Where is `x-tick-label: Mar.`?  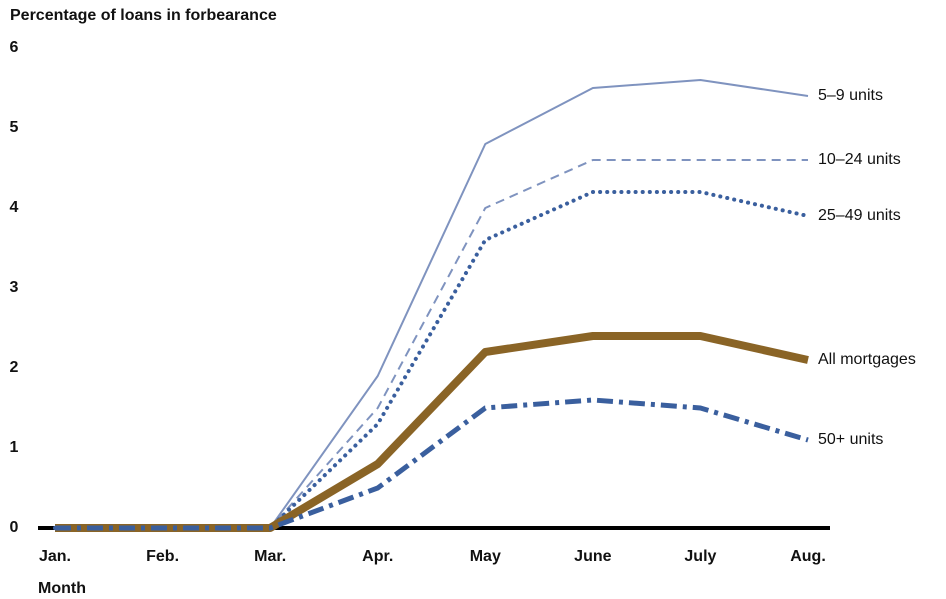
x-tick-label: Mar. is located at coordinates (270, 556).